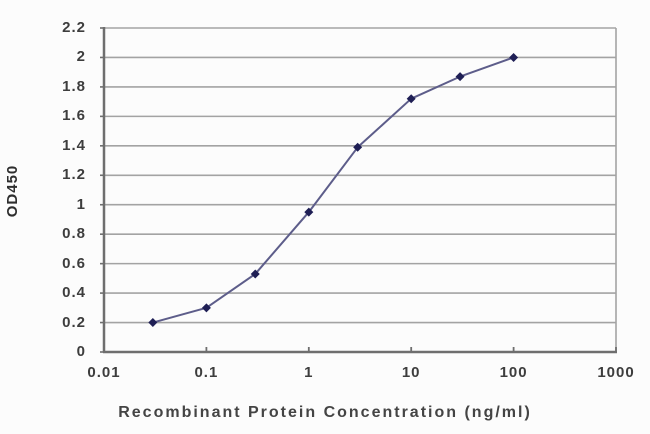 Image resolution: width=650 pixels, height=434 pixels. I want to click on y-tick-label: 1.4, so click(74, 145).